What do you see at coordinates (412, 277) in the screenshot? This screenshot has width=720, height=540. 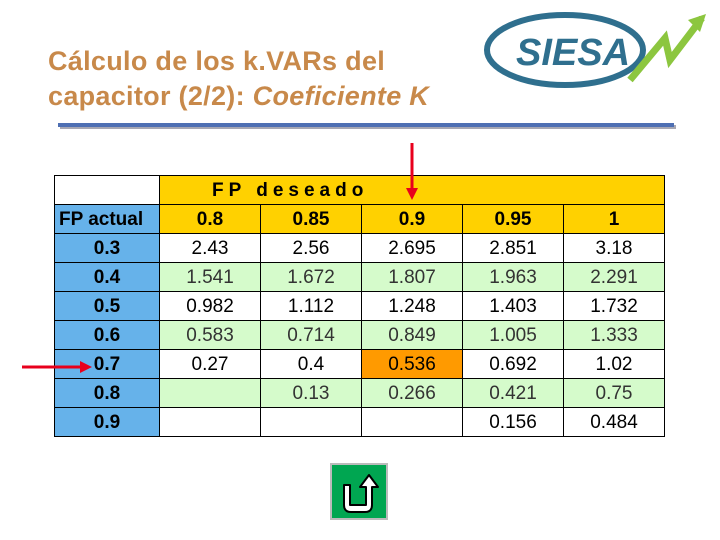 I see `table-cell: 1.807` at bounding box center [412, 277].